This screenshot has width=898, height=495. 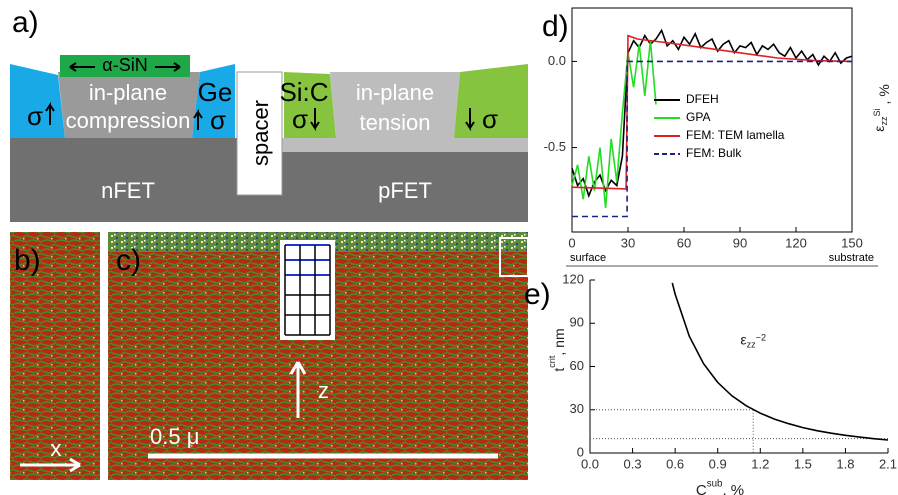 What do you see at coordinates (796, 242) in the screenshot?
I see `x-tick-label: 120` at bounding box center [796, 242].